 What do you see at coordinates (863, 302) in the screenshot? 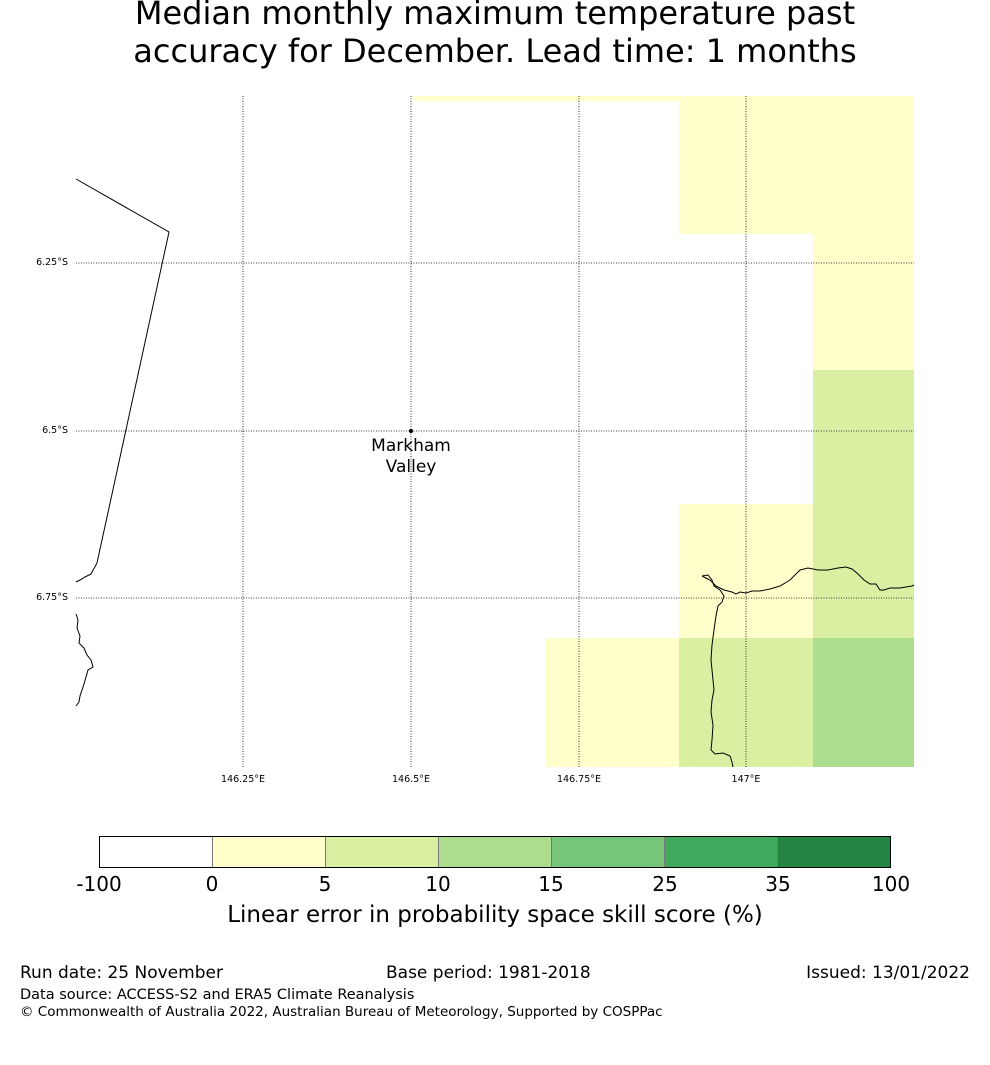
I see `cell-right-upper` at bounding box center [863, 302].